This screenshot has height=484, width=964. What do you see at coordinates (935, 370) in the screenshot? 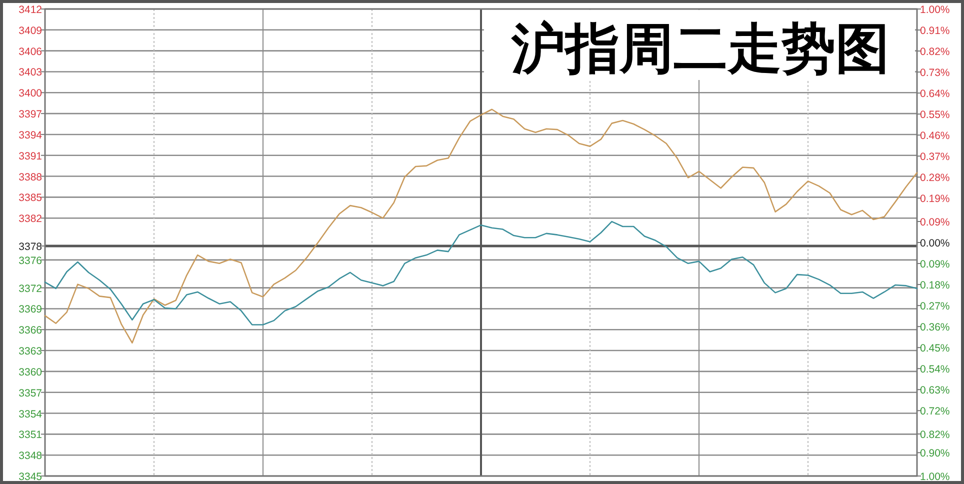
I see `y2-tick-label: 0.54%` at bounding box center [935, 370].